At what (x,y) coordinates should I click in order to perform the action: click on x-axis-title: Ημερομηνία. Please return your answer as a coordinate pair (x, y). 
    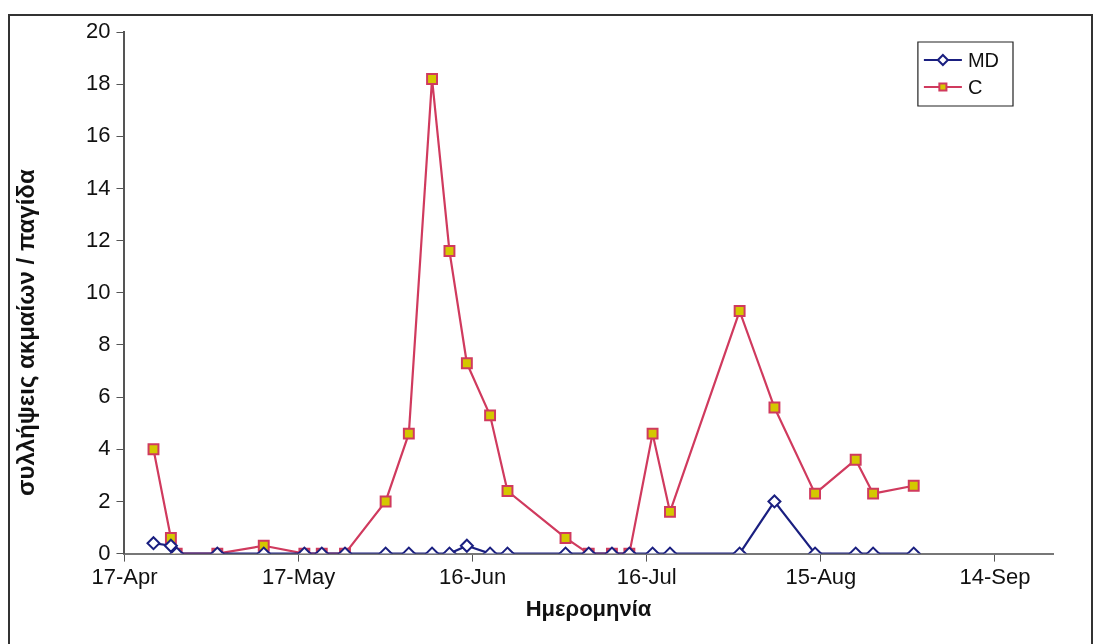
    Looking at the image, I should click on (588, 608).